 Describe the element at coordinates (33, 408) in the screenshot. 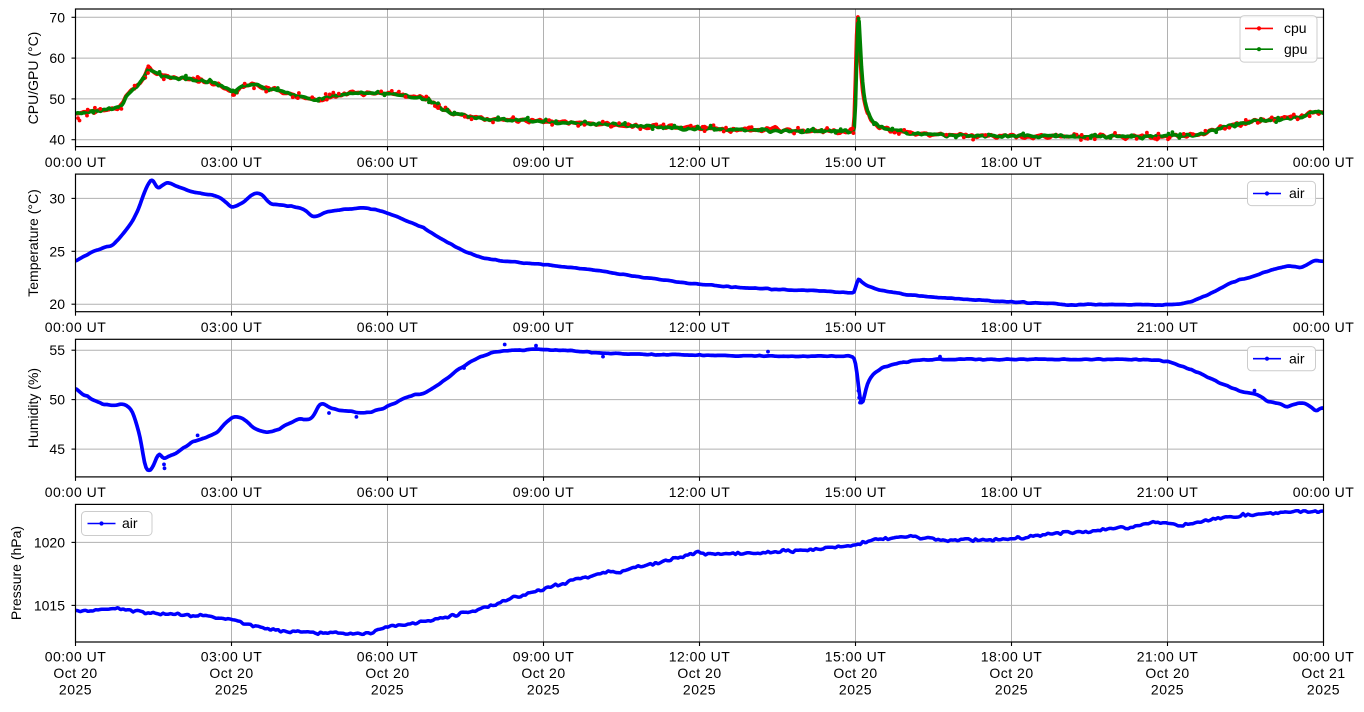

I see `svg-text: Humidity (%)` at that location.